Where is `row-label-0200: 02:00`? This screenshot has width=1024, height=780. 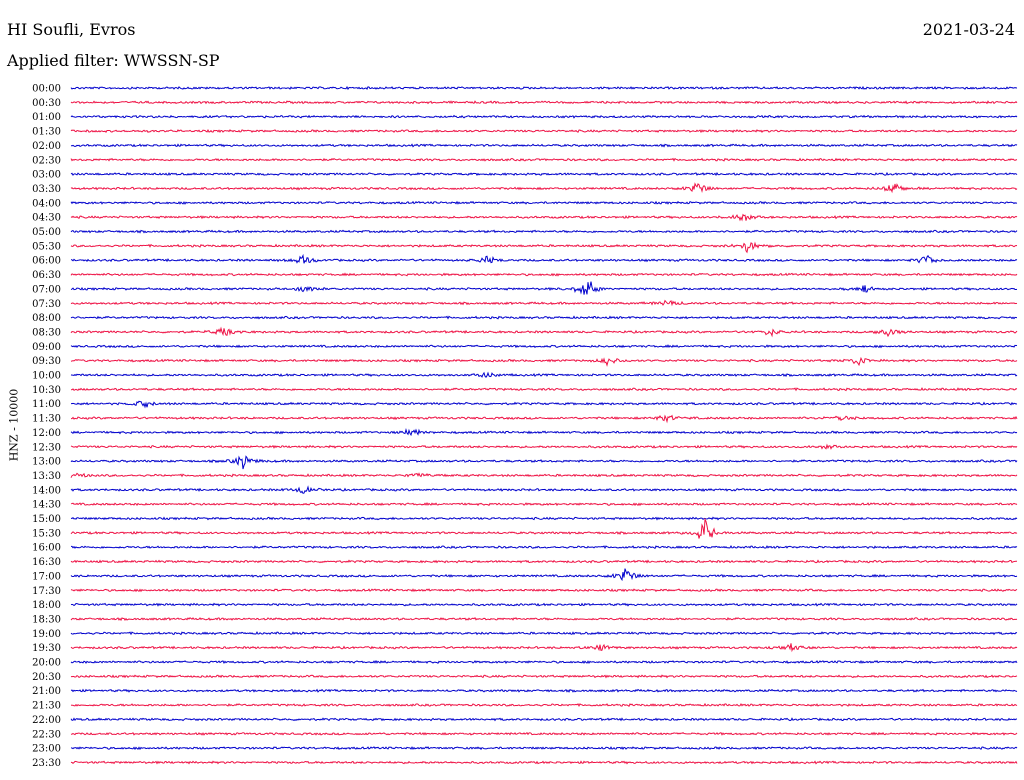 row-label-0200: 02:00 is located at coordinates (46, 146).